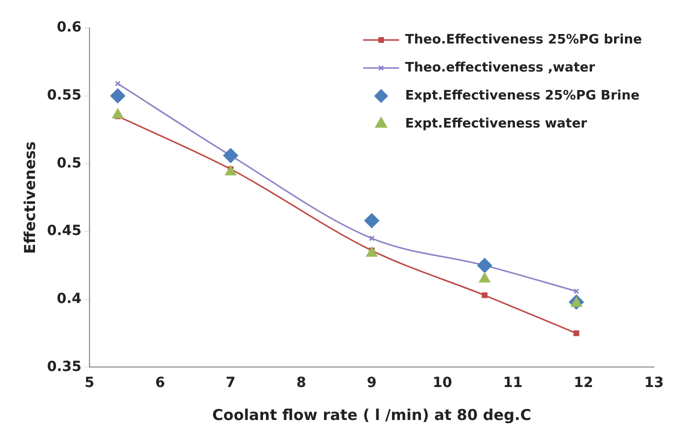 This screenshot has width=692, height=447. I want to click on x-axis-title: Coolant flow rate ( l /min) at 80 deg.C, so click(372, 415).